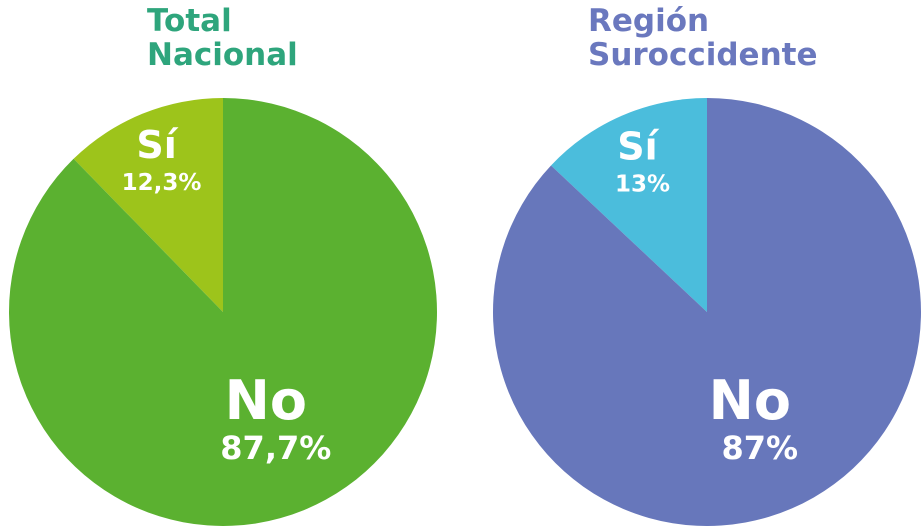  Describe the element at coordinates (222, 38) in the screenshot. I see `chart-title: Total Nacional` at that location.